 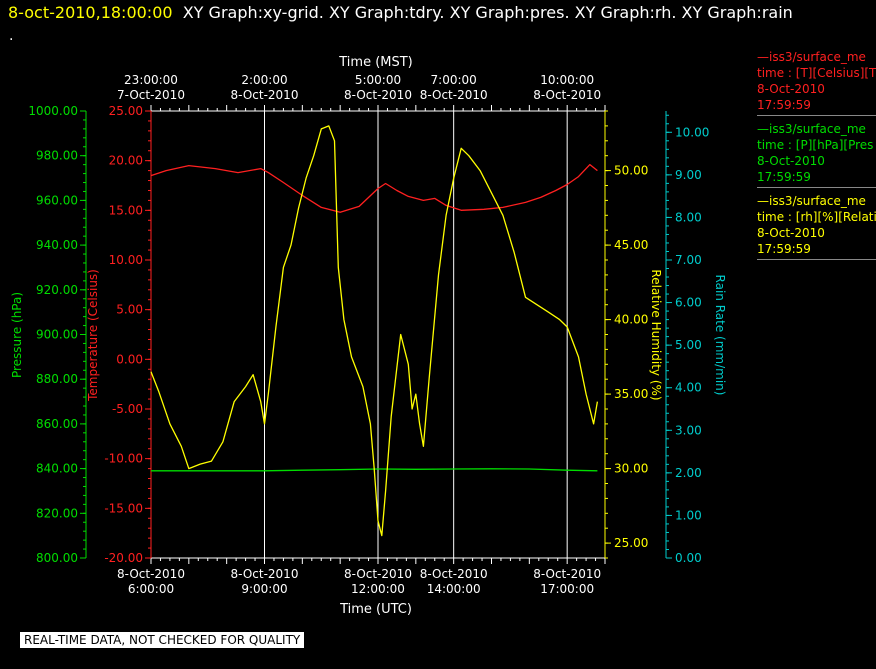 What do you see at coordinates (90, 12) in the screenshot?
I see `header-timestamp: 8-oct-2010,18:00:00` at bounding box center [90, 12].